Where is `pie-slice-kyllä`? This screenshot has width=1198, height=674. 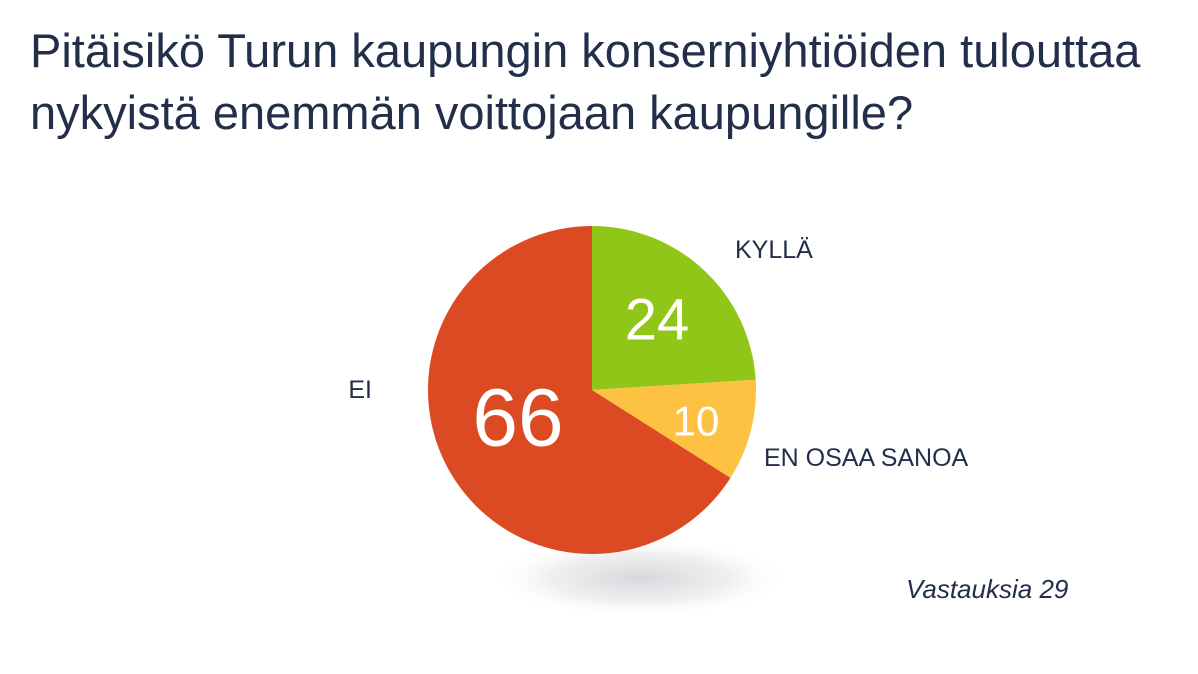 pie-slice-kyllä is located at coordinates (674, 308).